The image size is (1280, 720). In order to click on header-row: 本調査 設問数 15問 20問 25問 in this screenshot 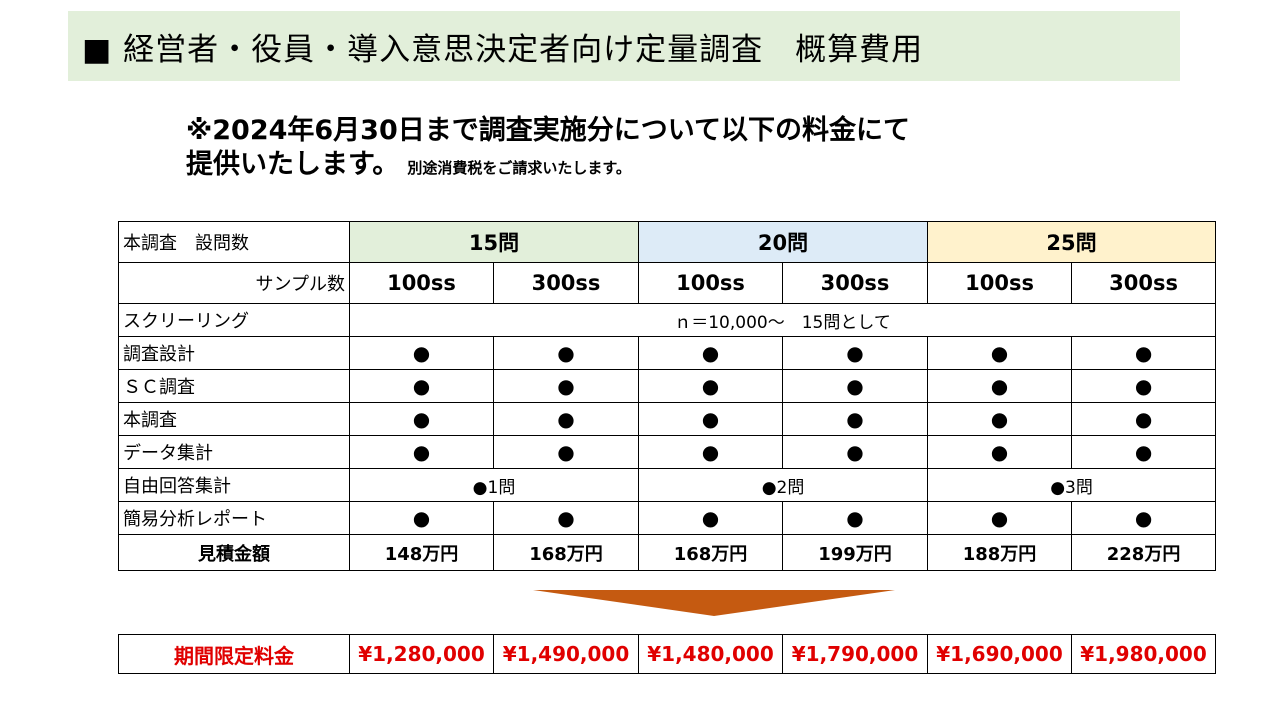, I will do `click(667, 242)`.